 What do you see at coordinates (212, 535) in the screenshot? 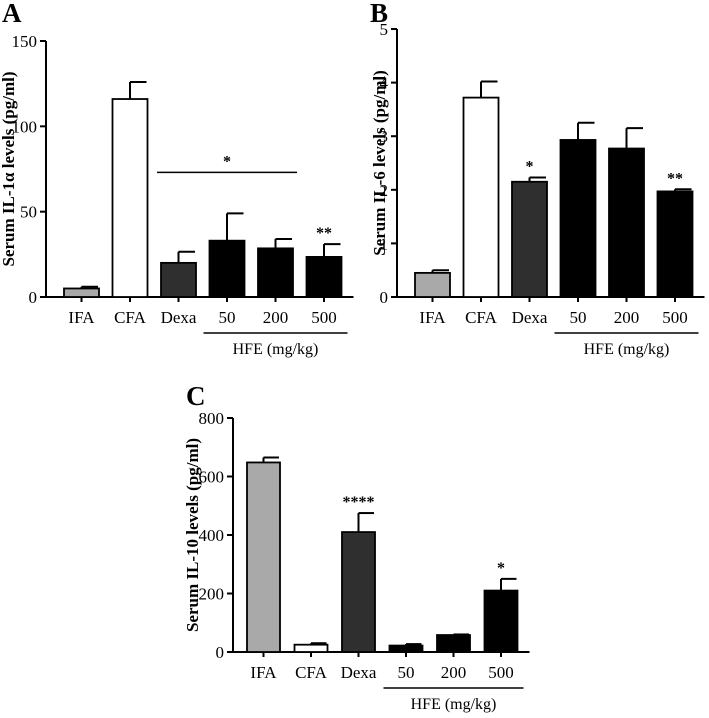
I see `y-tick-label: 400` at bounding box center [212, 535].